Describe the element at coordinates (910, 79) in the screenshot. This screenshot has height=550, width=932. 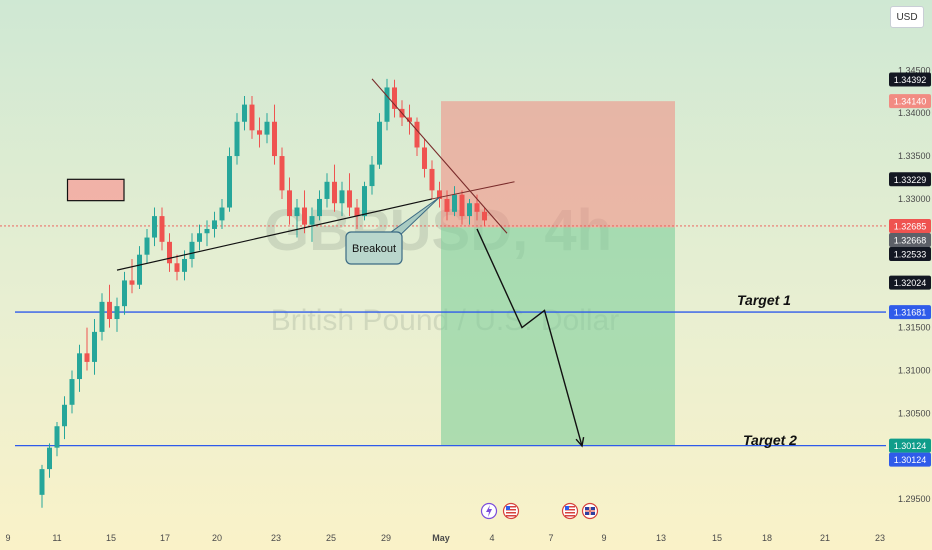
I see `price-badge: 1.34392` at that location.